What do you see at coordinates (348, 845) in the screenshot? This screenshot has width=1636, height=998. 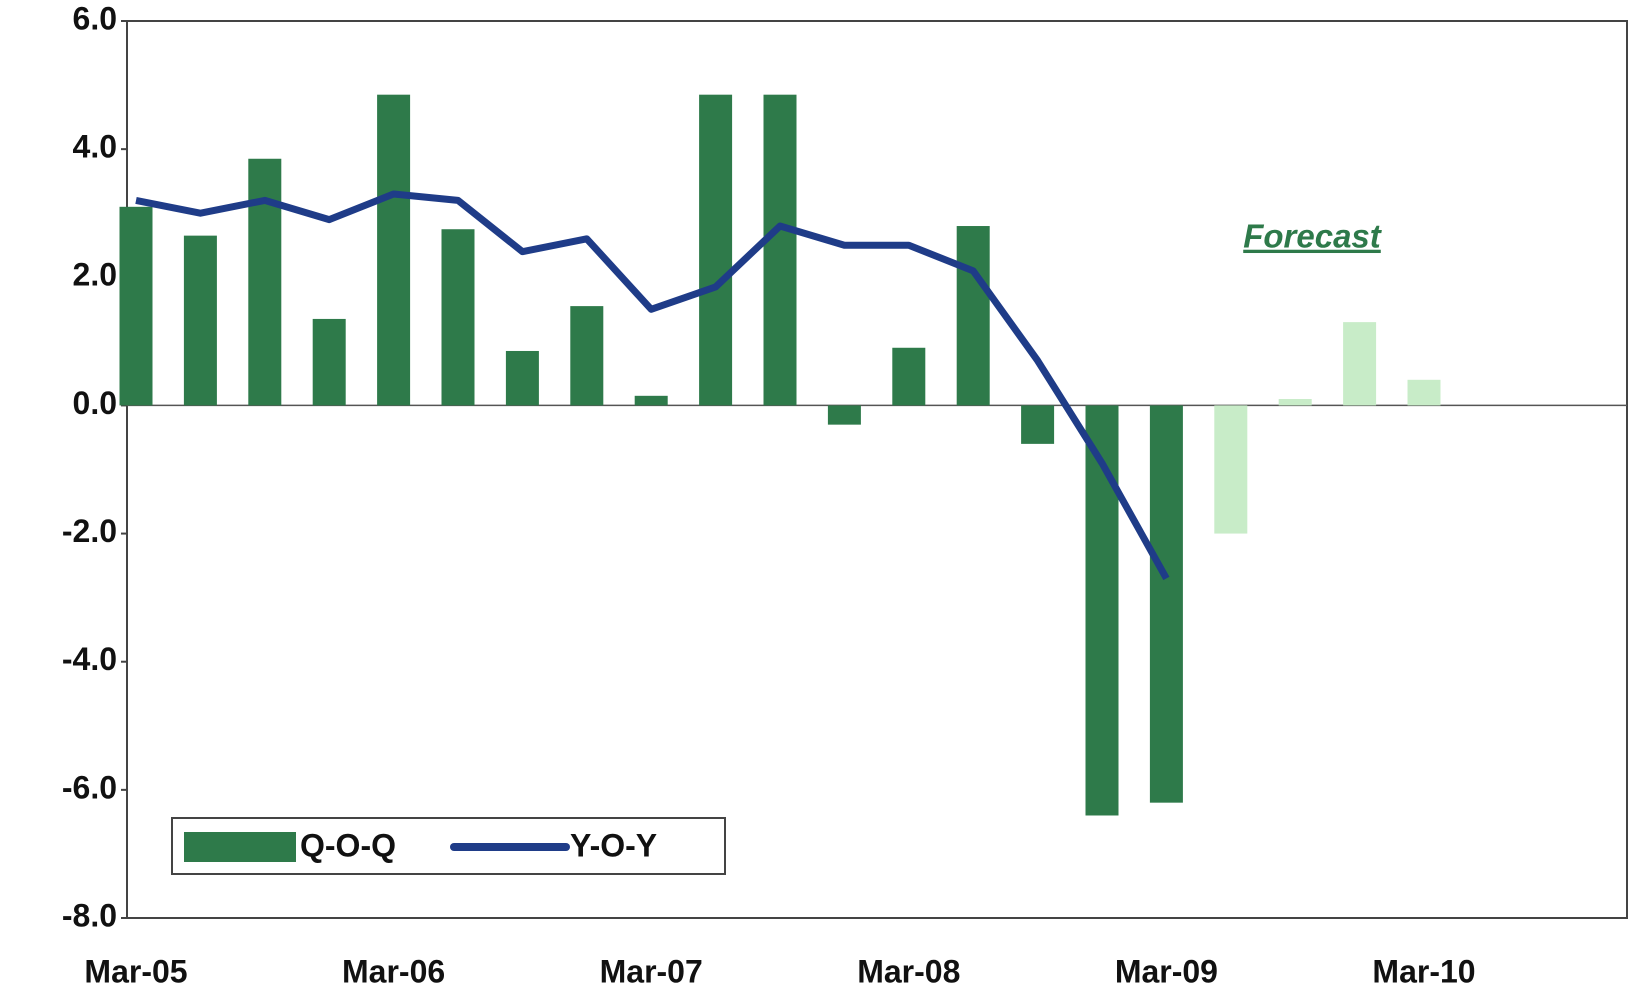 I see `legend-label: Q-O-Q` at bounding box center [348, 845].